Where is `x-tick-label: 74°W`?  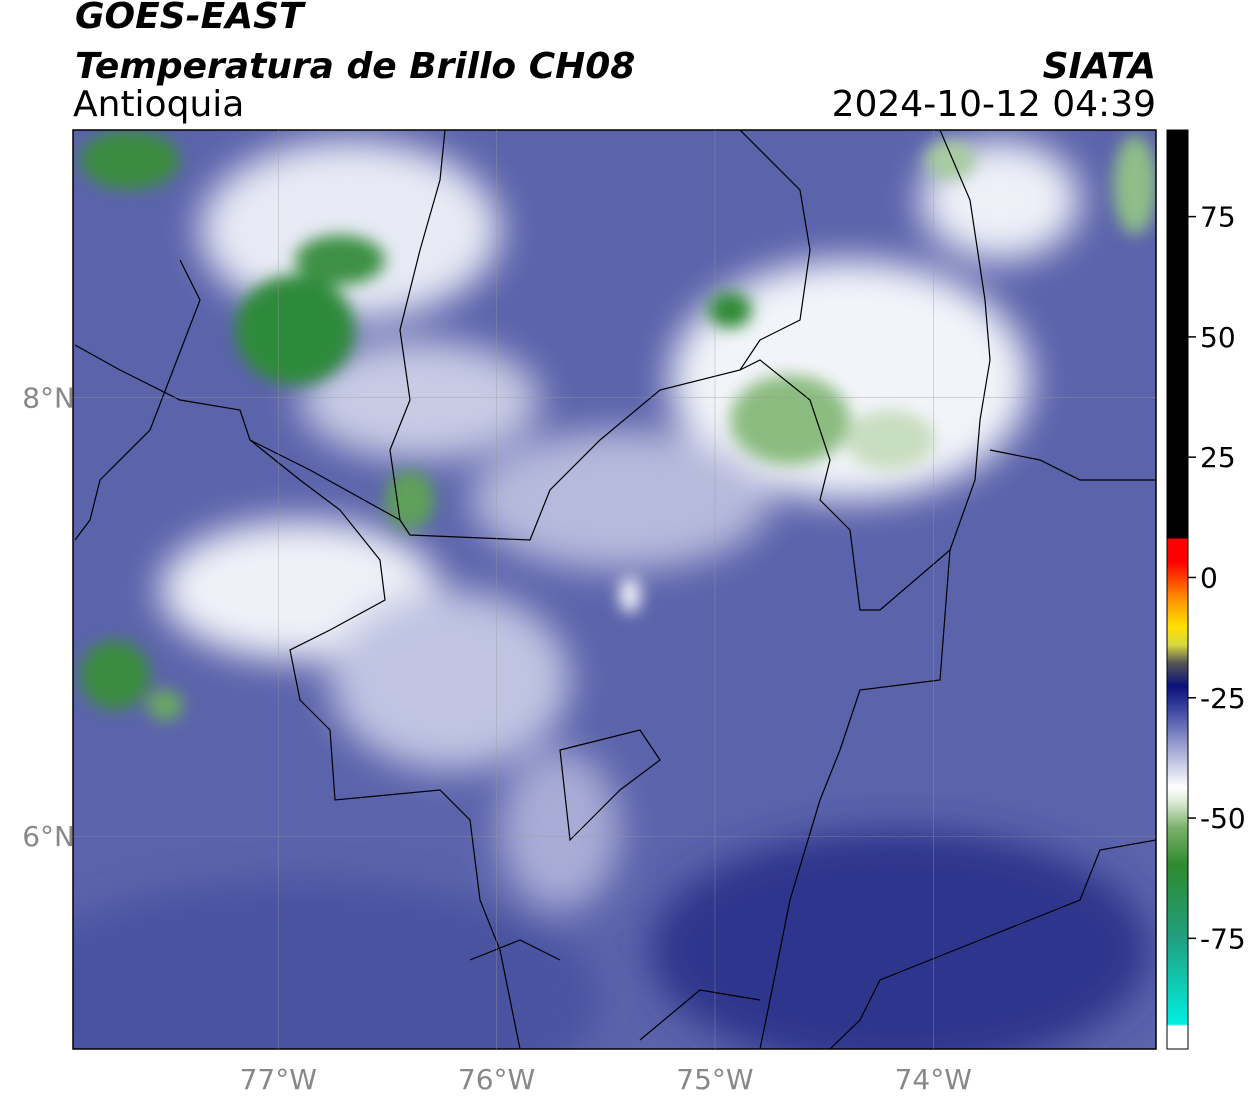
x-tick-label: 74°W is located at coordinates (933, 1079).